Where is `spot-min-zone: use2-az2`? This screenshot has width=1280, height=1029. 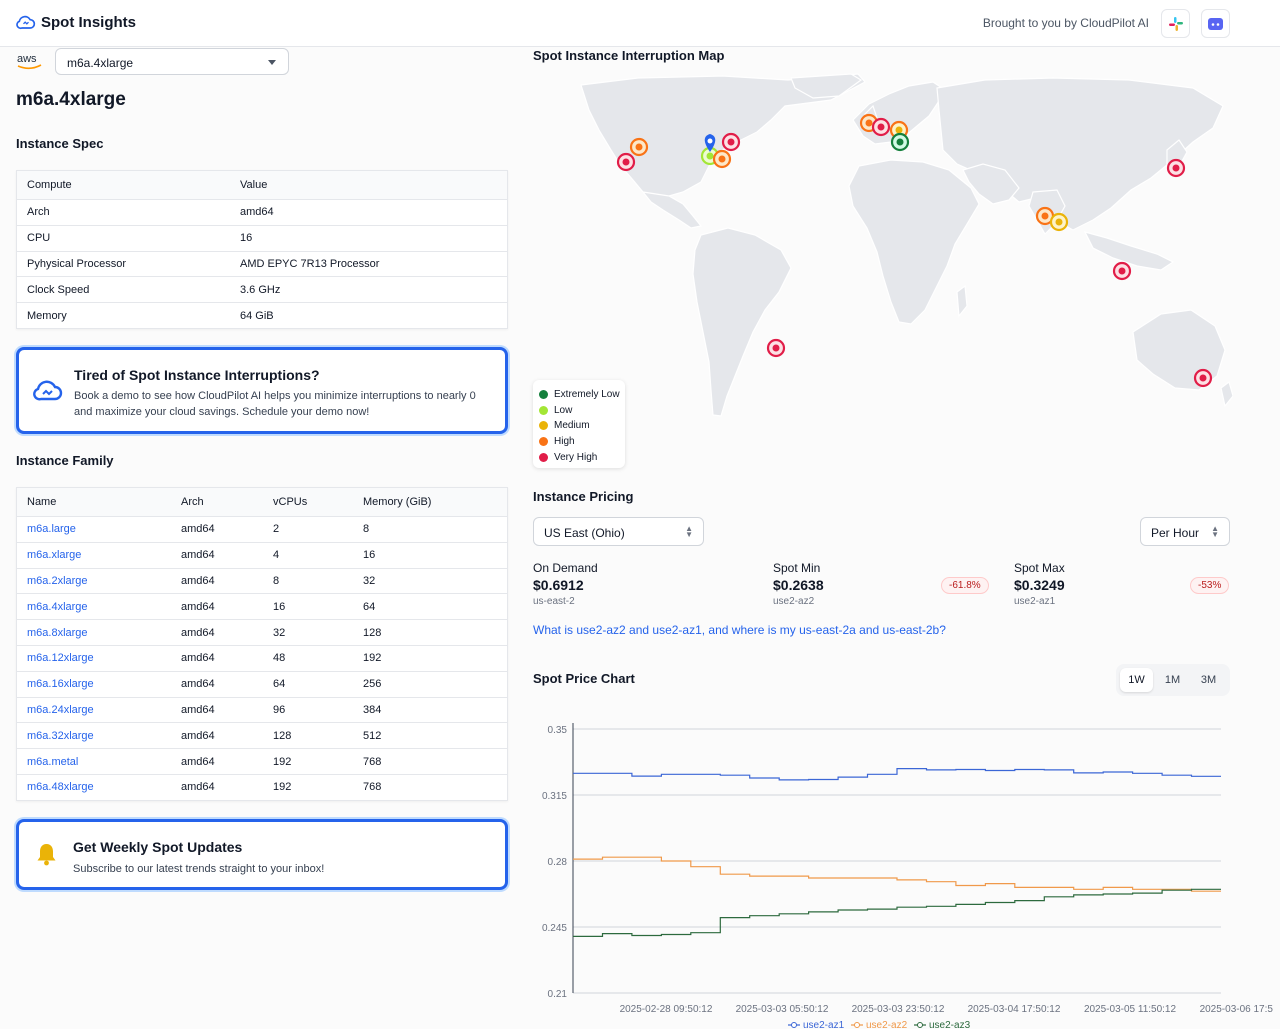 spot-min-zone: use2-az2 is located at coordinates (794, 601).